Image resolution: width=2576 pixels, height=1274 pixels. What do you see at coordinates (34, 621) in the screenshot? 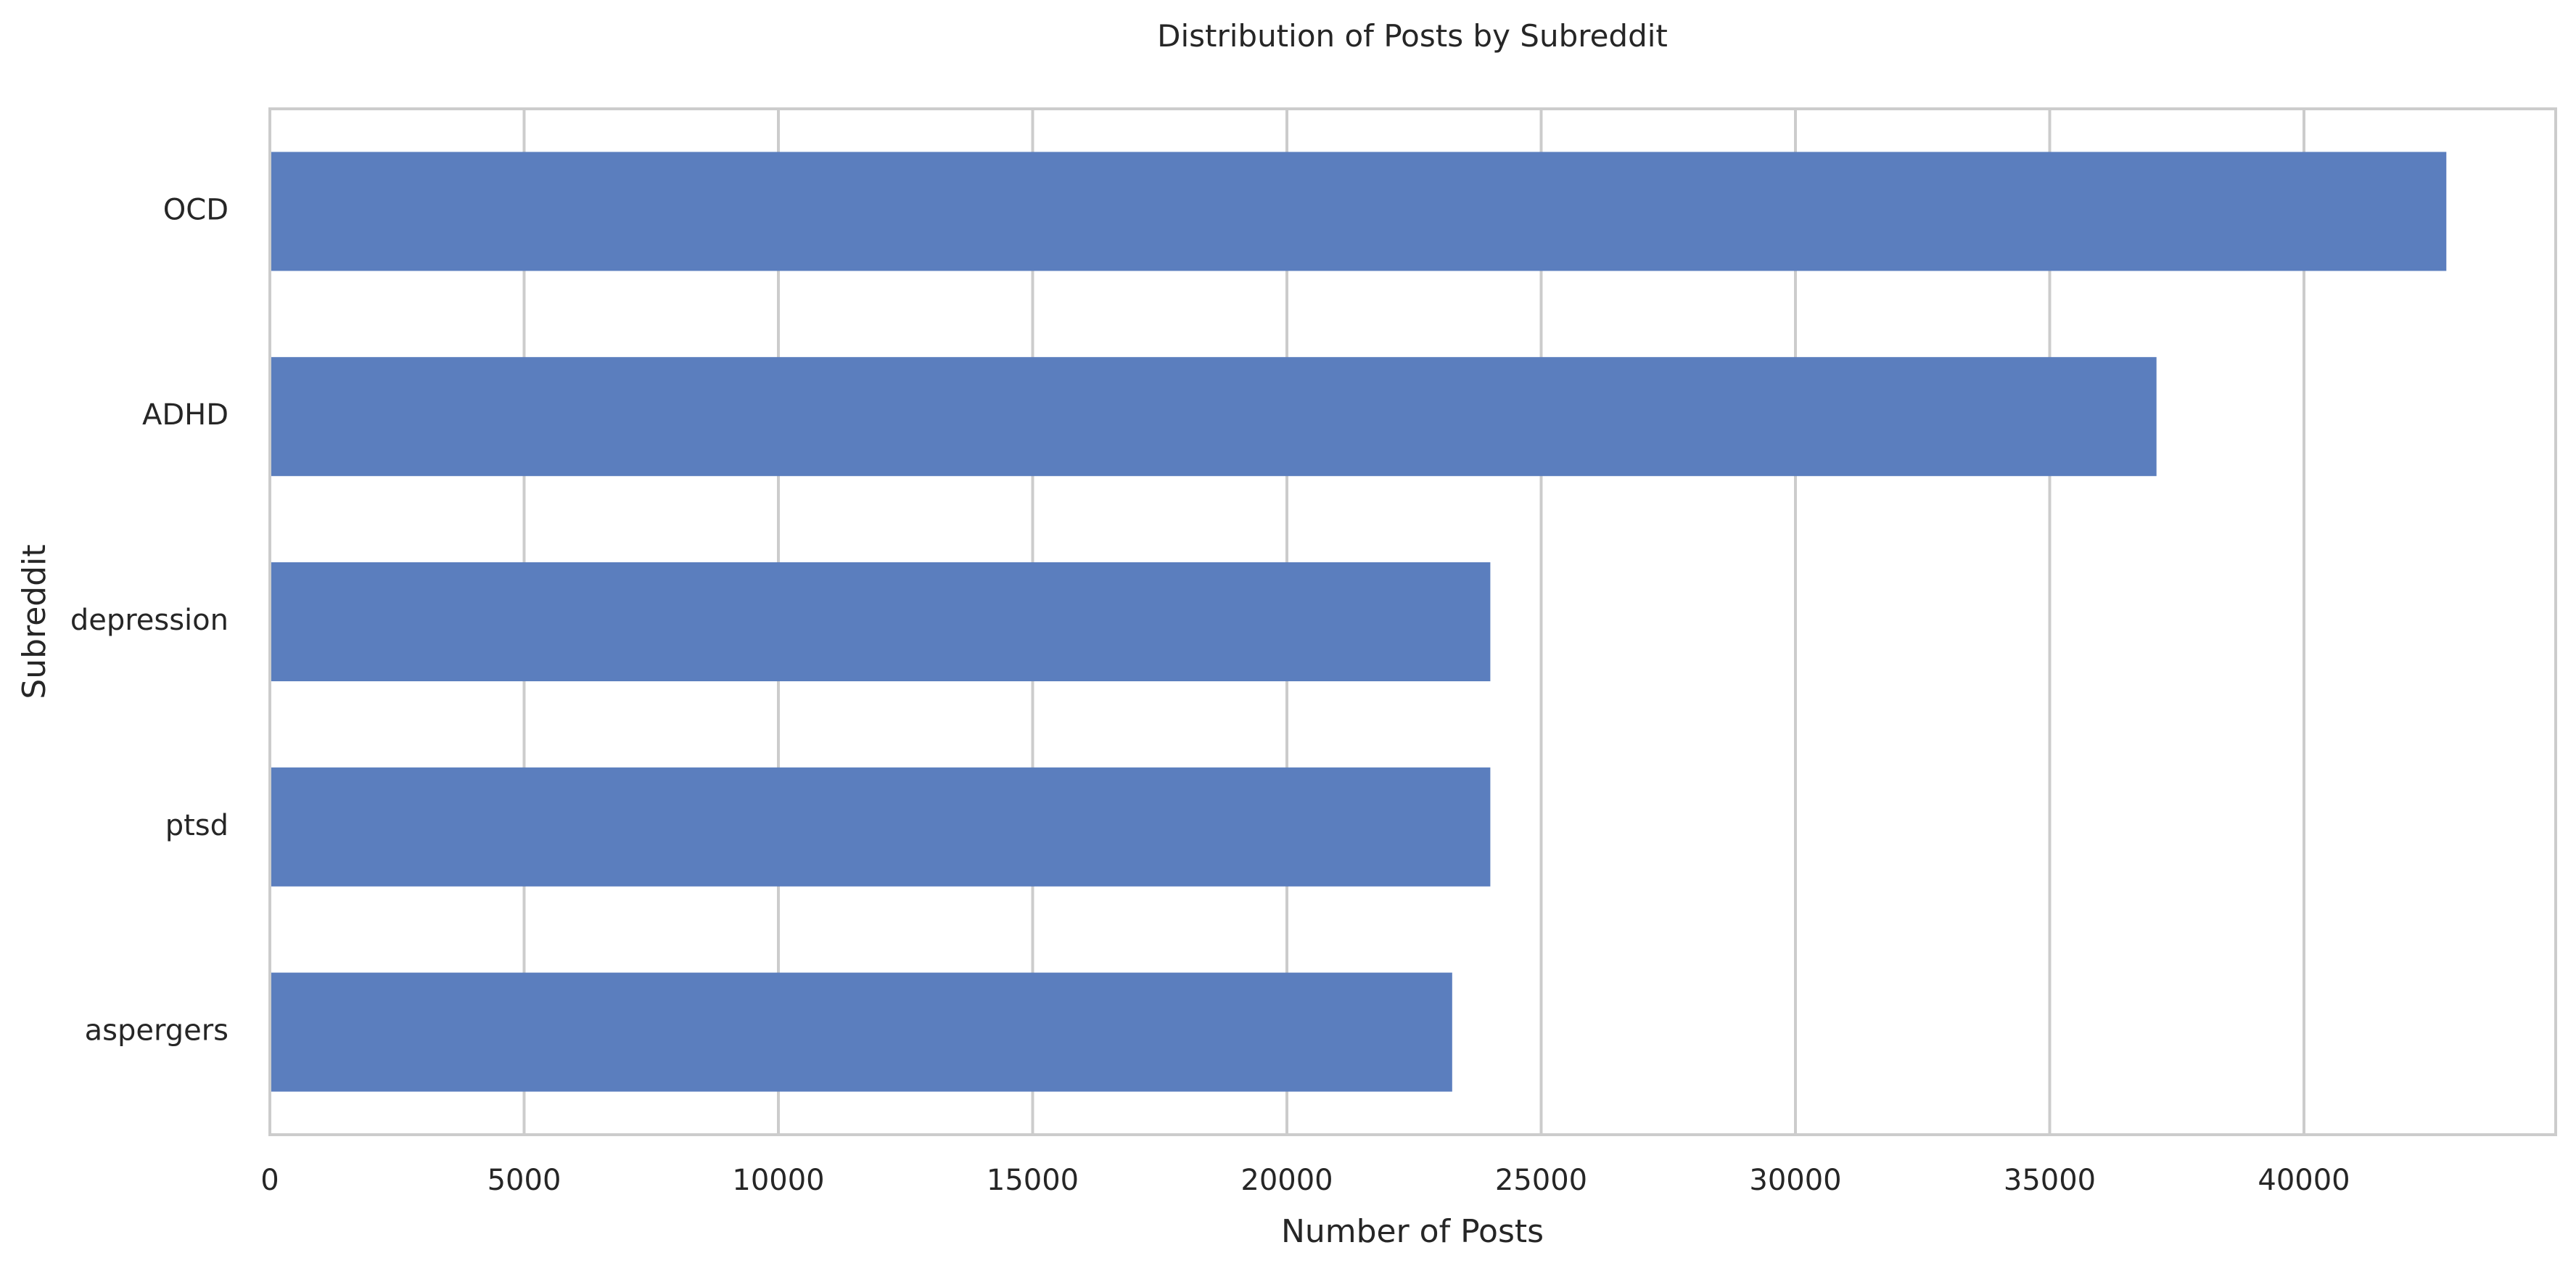
I see `y-axis-label: Subreddit` at bounding box center [34, 621].